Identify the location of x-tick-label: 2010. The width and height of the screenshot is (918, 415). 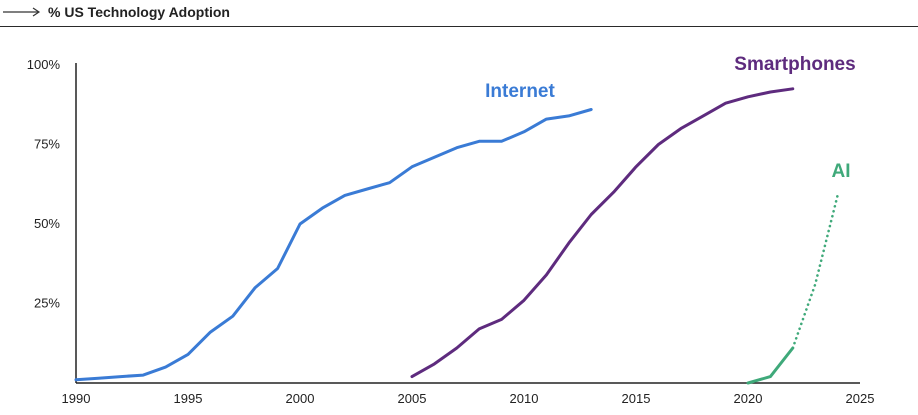
(524, 398).